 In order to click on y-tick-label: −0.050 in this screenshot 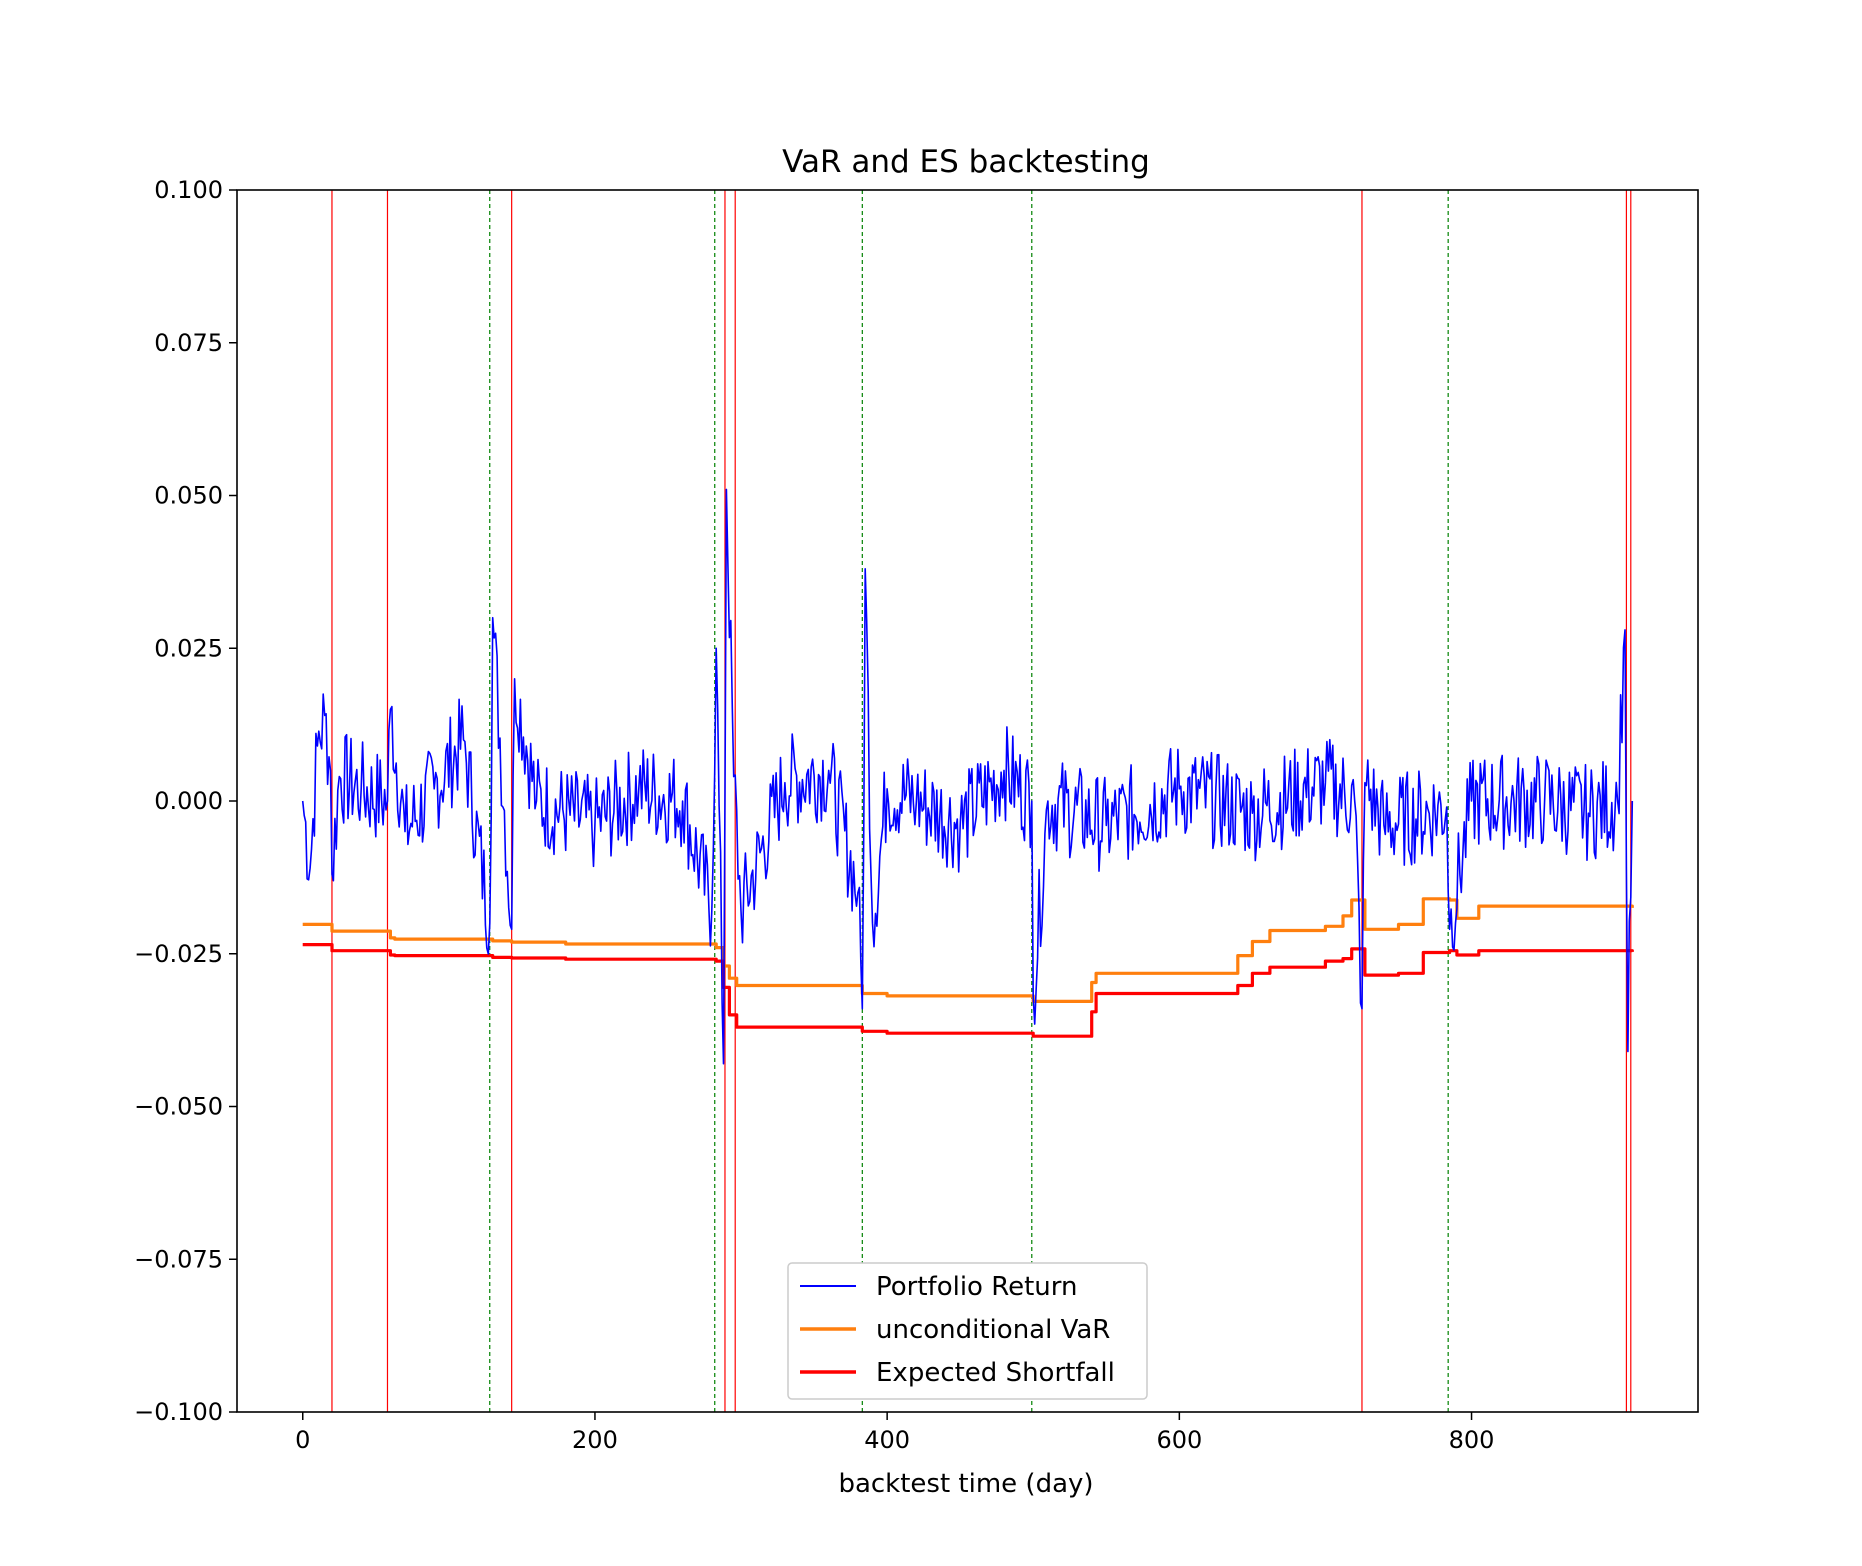, I will do `click(178, 1107)`.